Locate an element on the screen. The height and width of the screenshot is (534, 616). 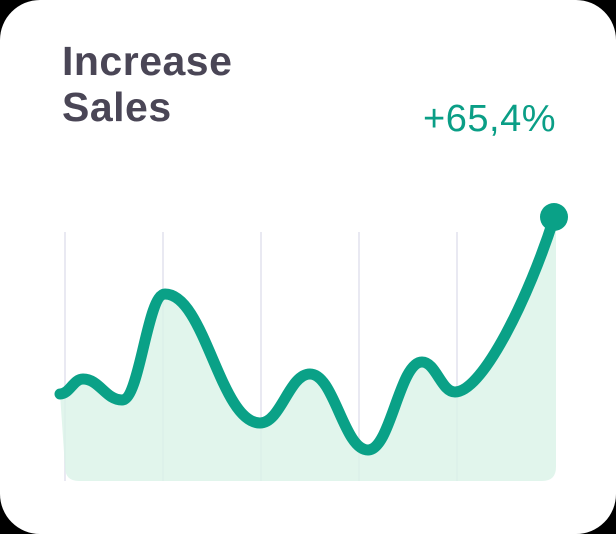
delta-percentage: +65,4% is located at coordinates (489, 119).